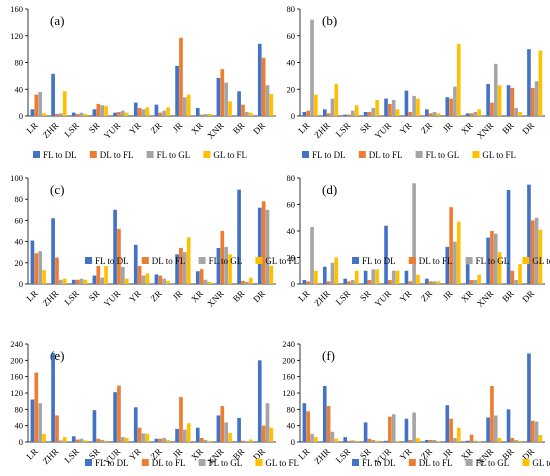 This screenshot has height=476, width=550. I want to click on y-tick-label: 20, so click(291, 258).